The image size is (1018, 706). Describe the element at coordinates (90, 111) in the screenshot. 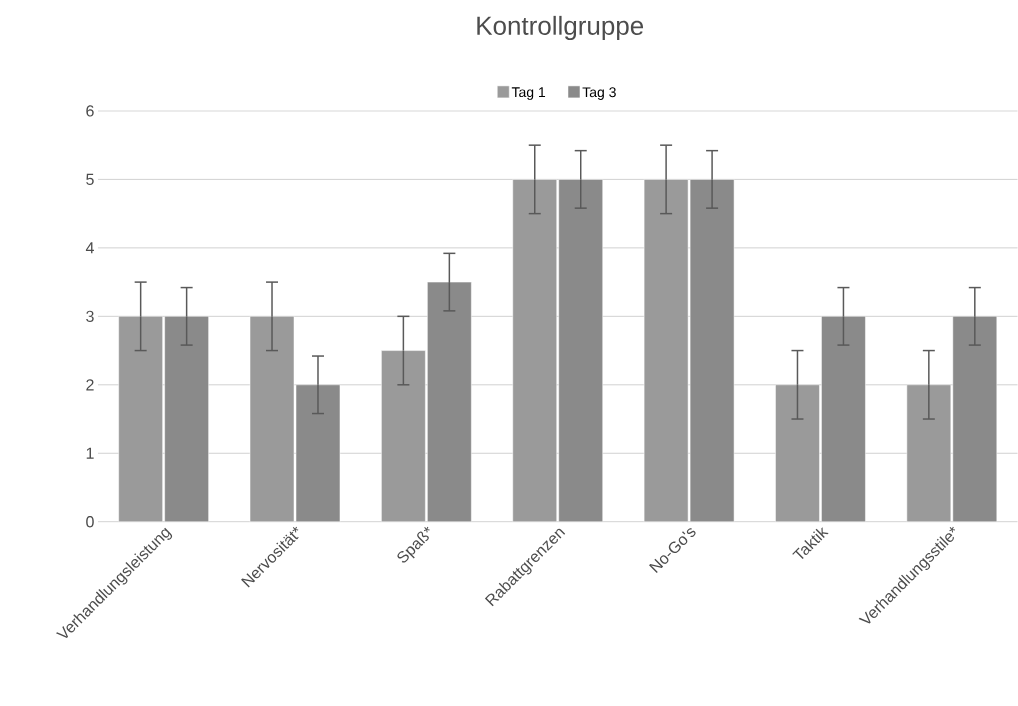

I see `y-tick-label: 6` at that location.